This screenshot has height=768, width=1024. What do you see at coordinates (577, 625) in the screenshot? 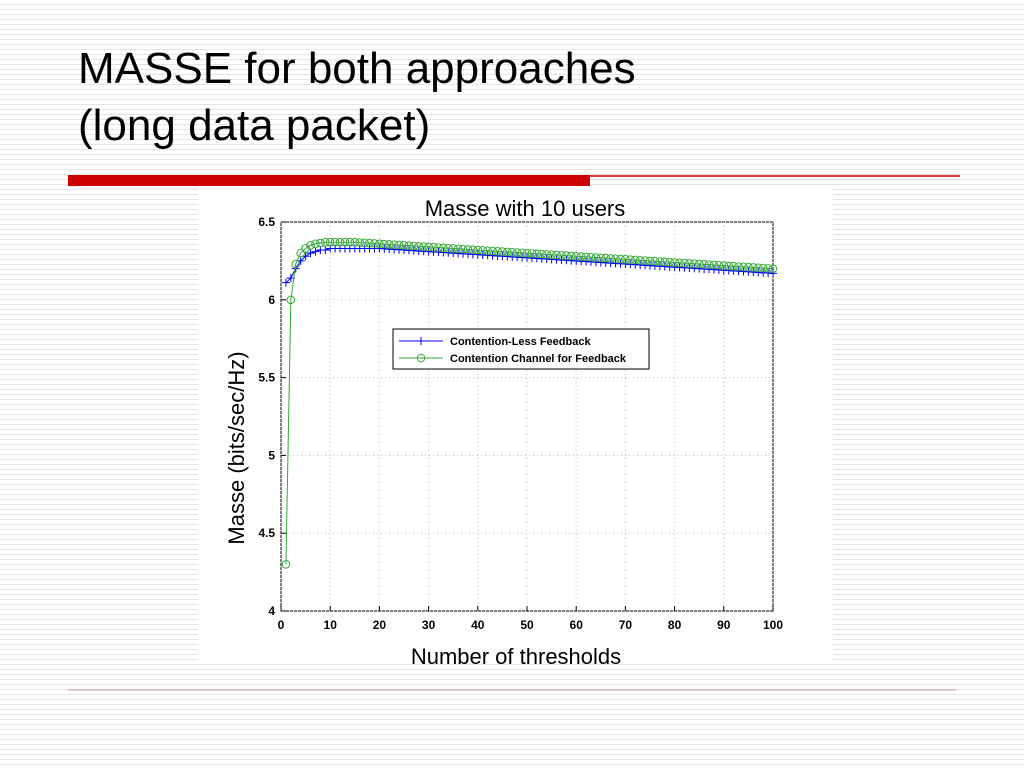
I see `x-tick-label: 60` at bounding box center [577, 625].